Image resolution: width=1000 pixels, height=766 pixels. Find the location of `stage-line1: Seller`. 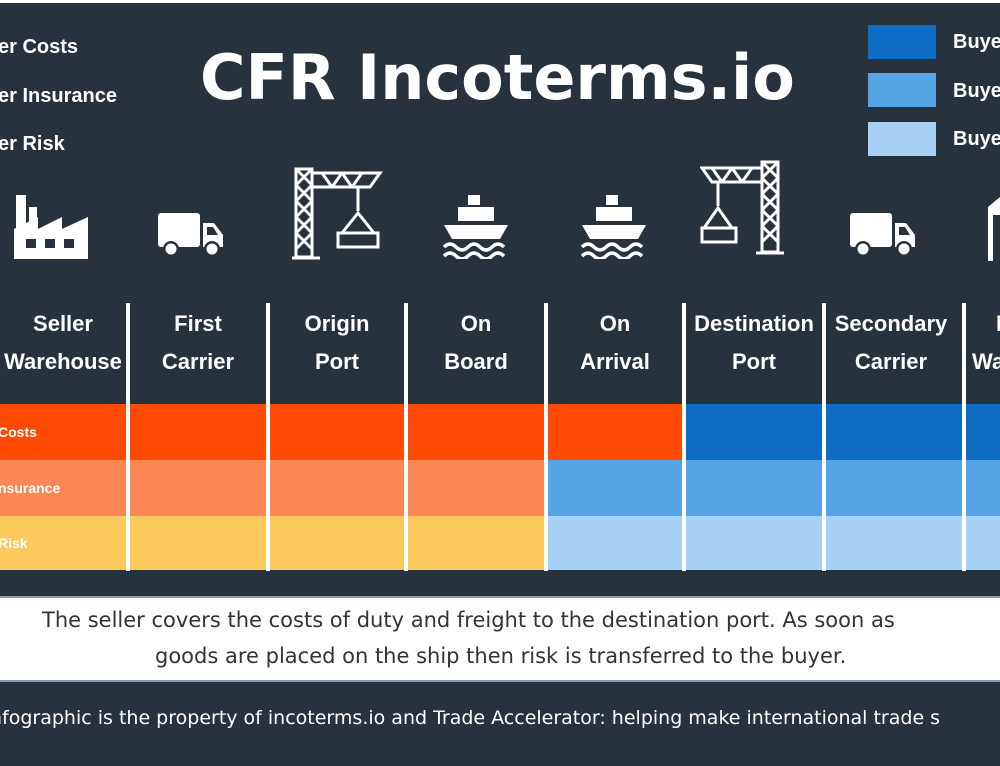

stage-line1: Seller is located at coordinates (63, 323).